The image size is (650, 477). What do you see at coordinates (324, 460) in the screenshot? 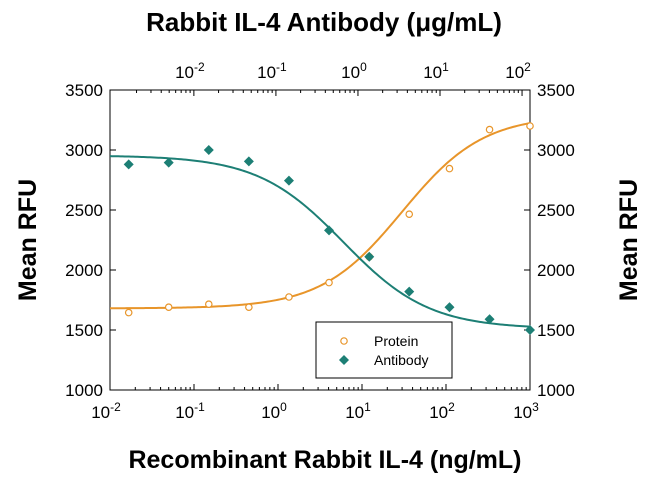
I see `x-axis-label: Recombinant Rabbit IL-4 (ng/mL)` at bounding box center [324, 460].